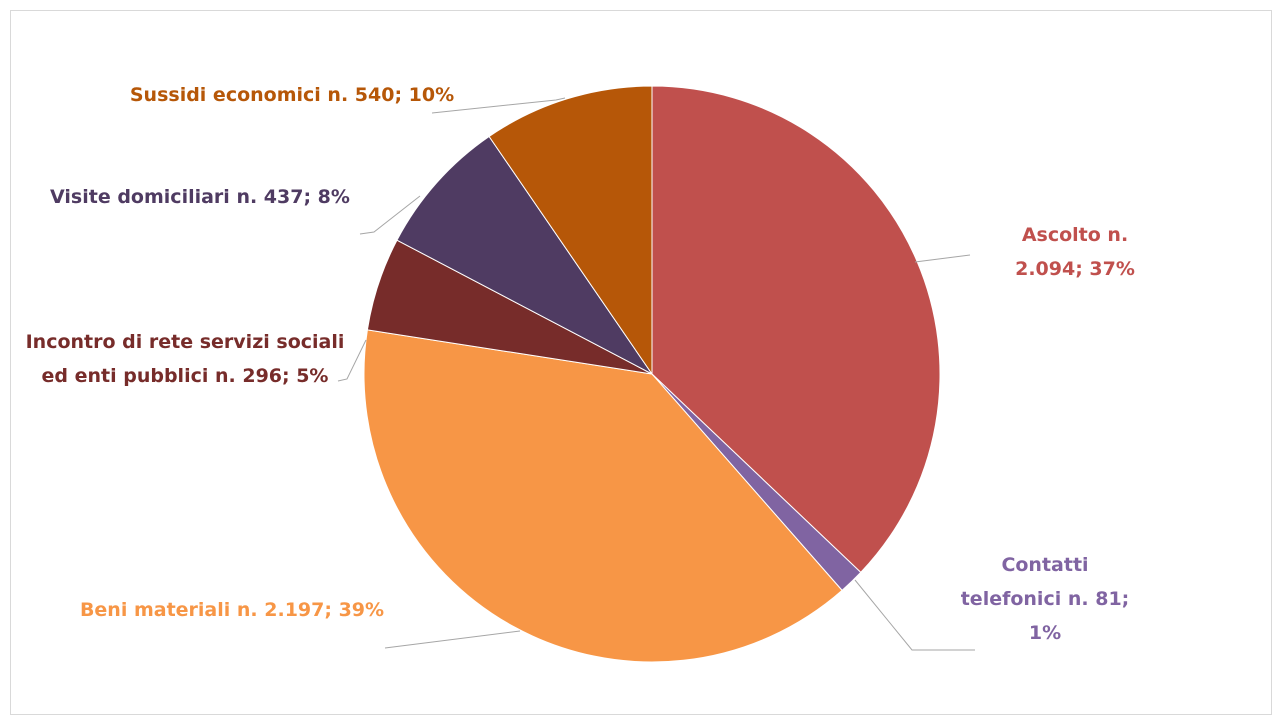 This screenshot has height=727, width=1283. Describe the element at coordinates (1061, 235) in the screenshot. I see `category-label: Ascolto` at that location.